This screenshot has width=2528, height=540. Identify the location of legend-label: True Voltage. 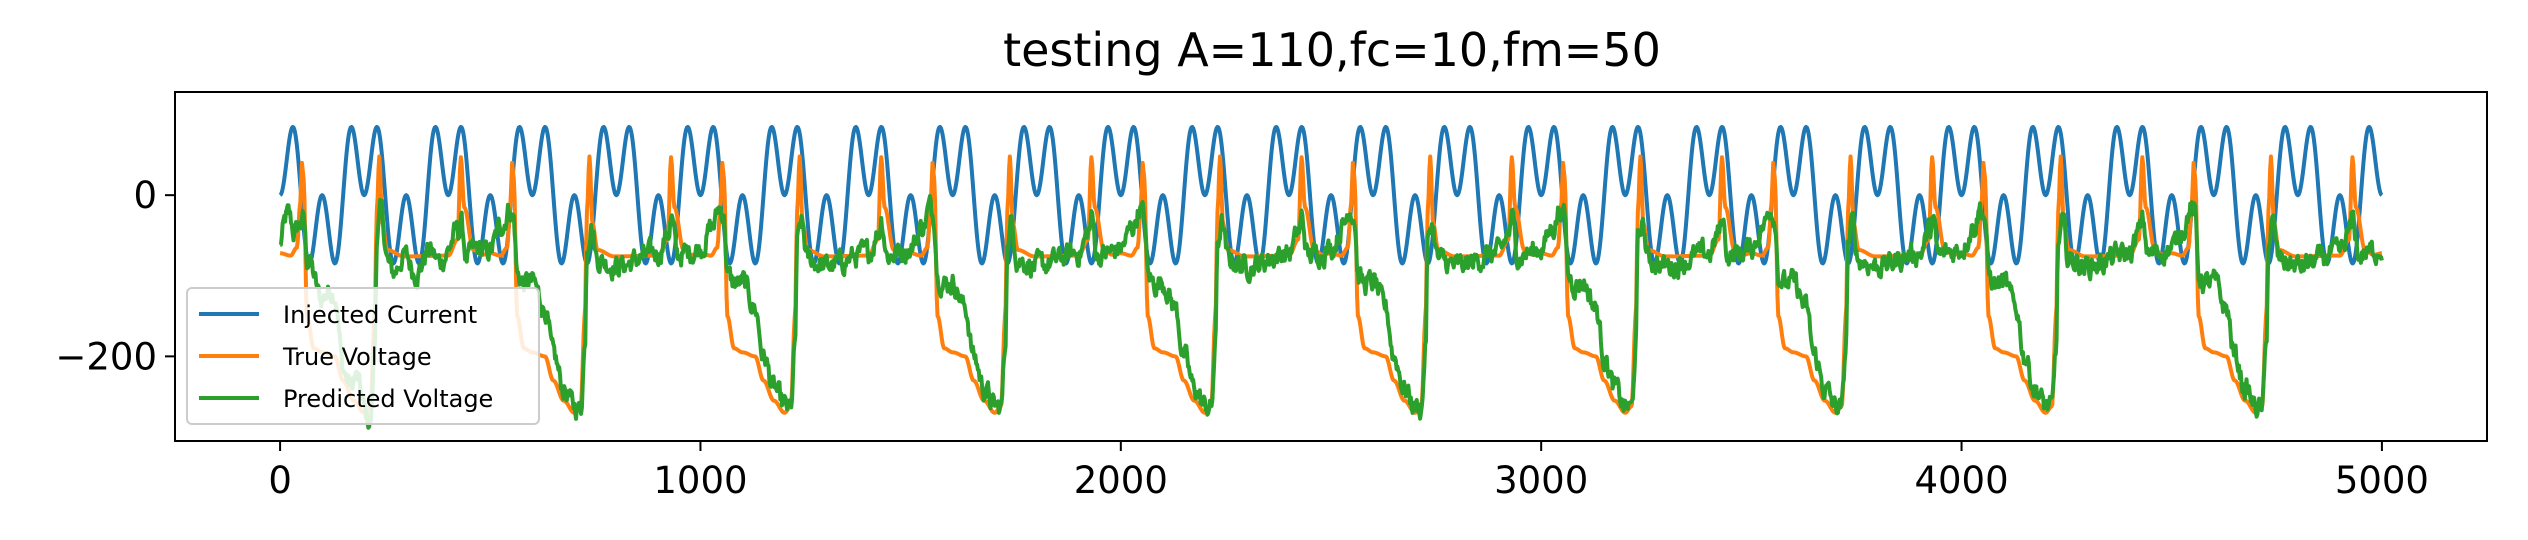
(357, 357).